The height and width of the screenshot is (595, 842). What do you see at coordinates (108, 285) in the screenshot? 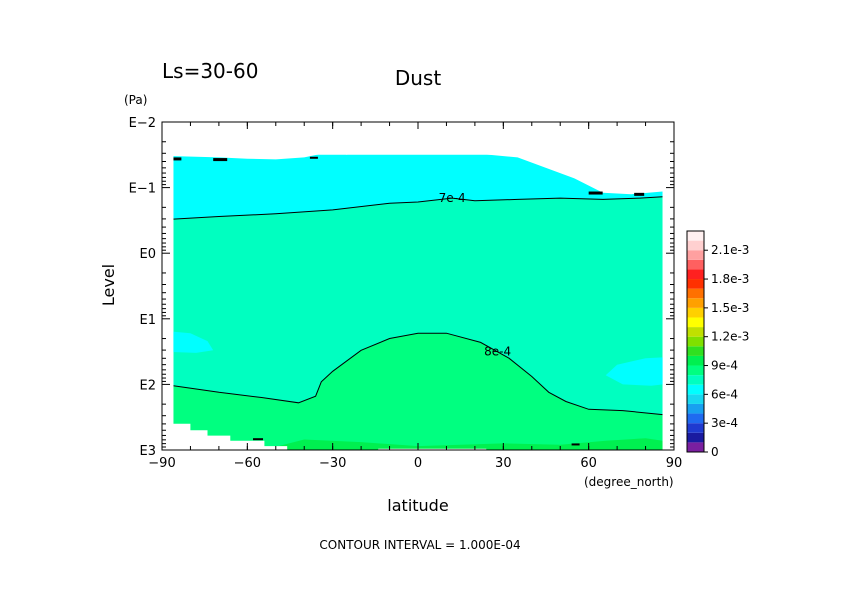
I see `y-axis-title: Level` at bounding box center [108, 285].